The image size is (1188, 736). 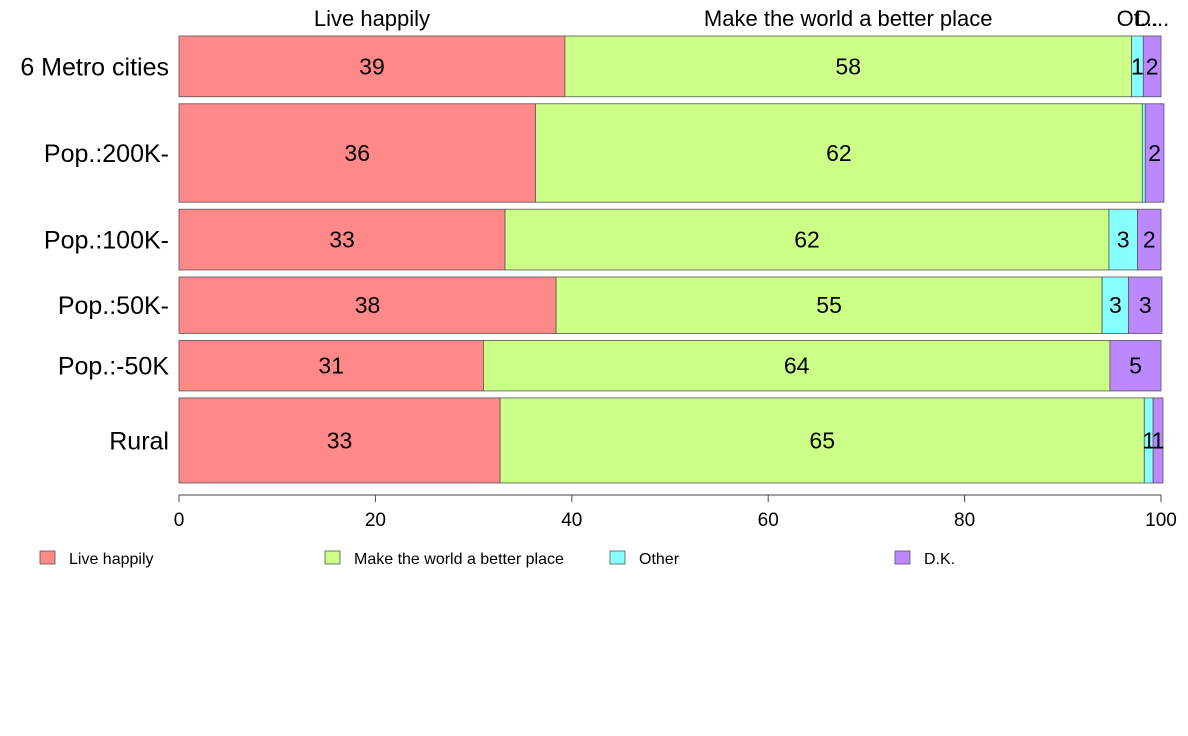 I want to click on data-label: 64, so click(x=797, y=366).